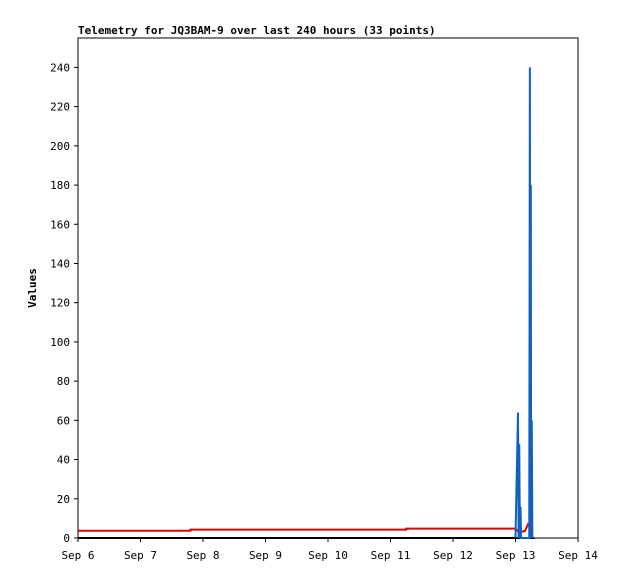  What do you see at coordinates (60, 303) in the screenshot?
I see `y-tick-label: 120` at bounding box center [60, 303].